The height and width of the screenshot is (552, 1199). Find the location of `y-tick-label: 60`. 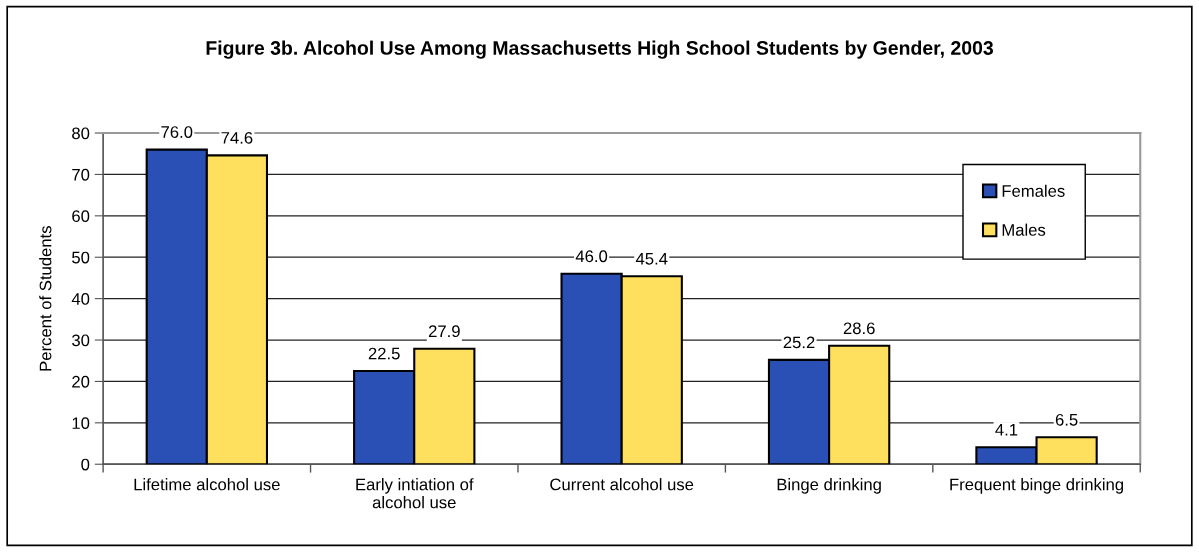

y-tick-label: 60 is located at coordinates (81, 216).